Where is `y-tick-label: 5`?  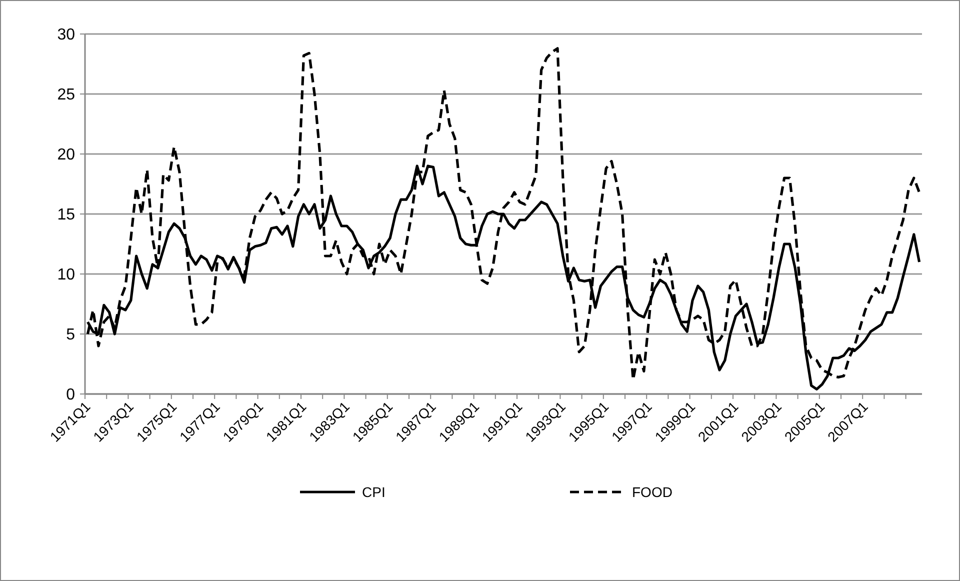
y-tick-label: 5 is located at coordinates (71, 335).